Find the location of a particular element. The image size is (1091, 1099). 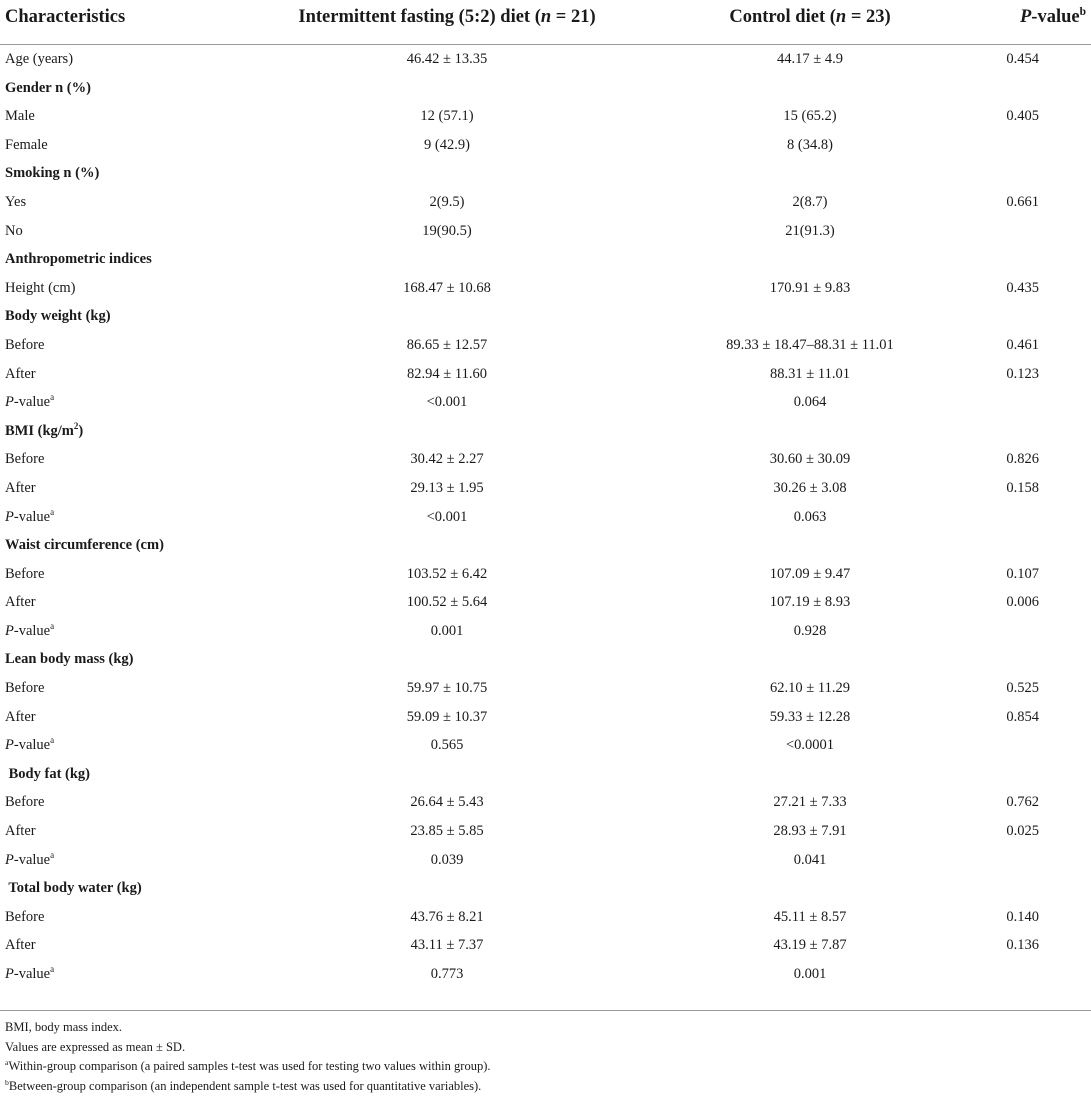

cell-intermittent-fasting: 0.773 is located at coordinates (447, 974).